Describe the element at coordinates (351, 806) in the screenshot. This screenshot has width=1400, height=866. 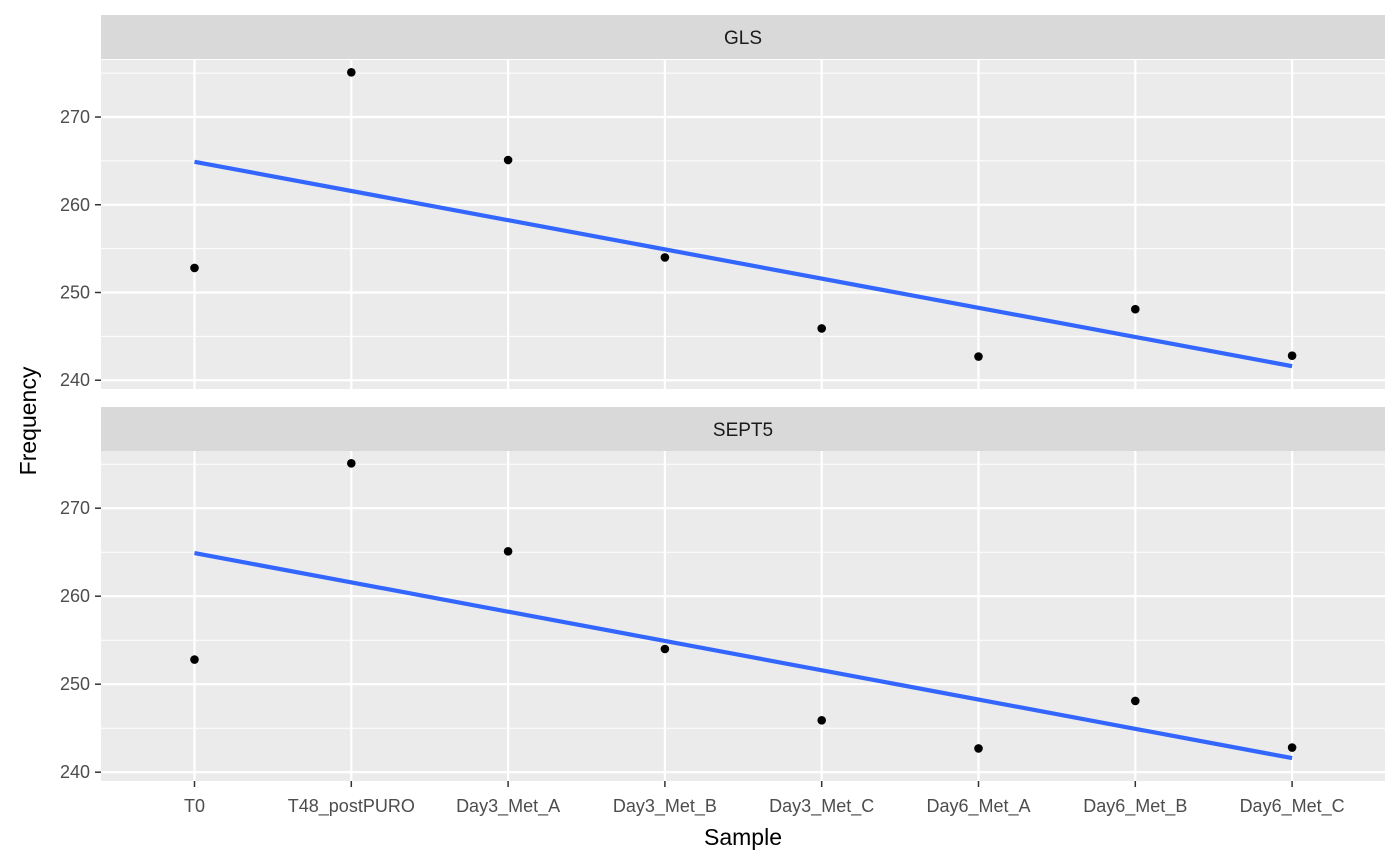
I see `x-tick-label: T48_postPURO` at that location.